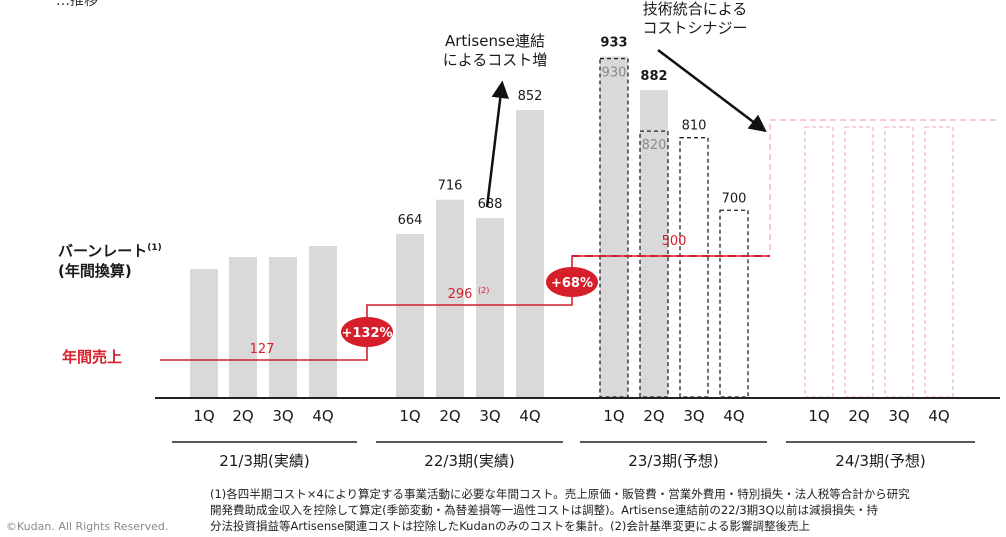  I want to click on bar-label-23-1q-actual: 933, so click(613, 43).